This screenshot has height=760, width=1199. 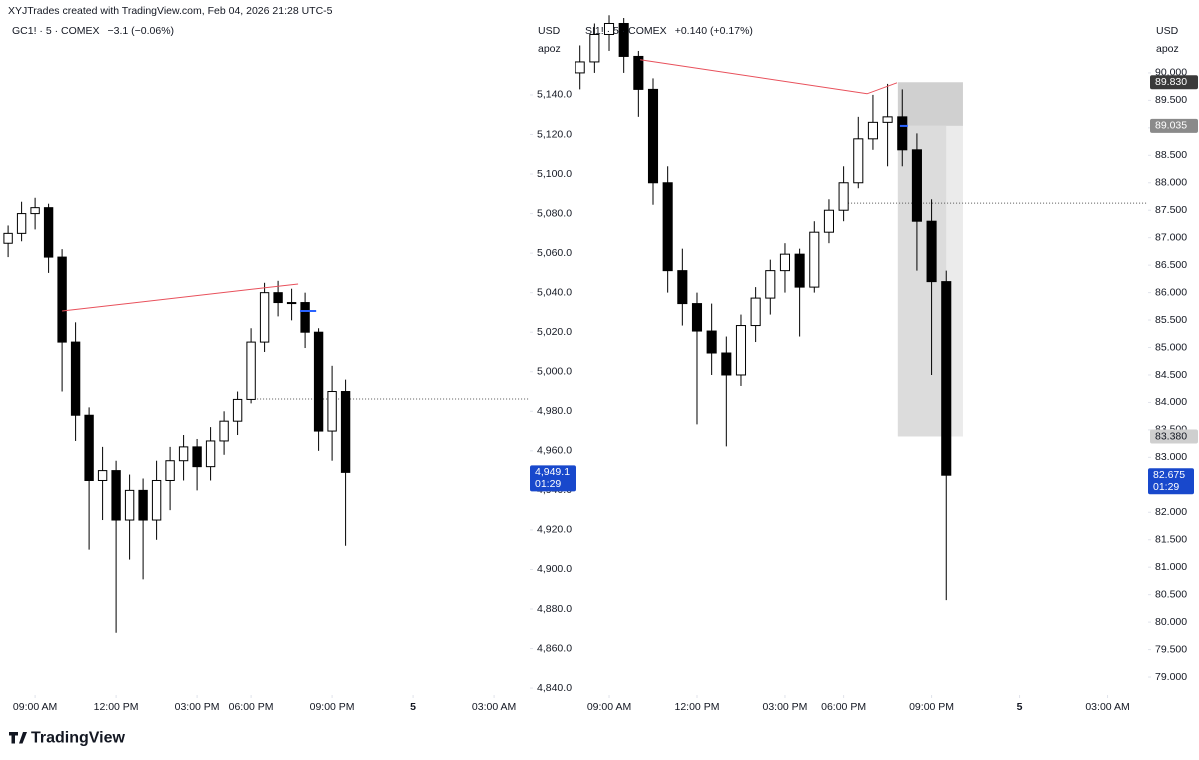 What do you see at coordinates (1107, 707) in the screenshot?
I see `x-tick-label: 03:00 AM` at bounding box center [1107, 707].